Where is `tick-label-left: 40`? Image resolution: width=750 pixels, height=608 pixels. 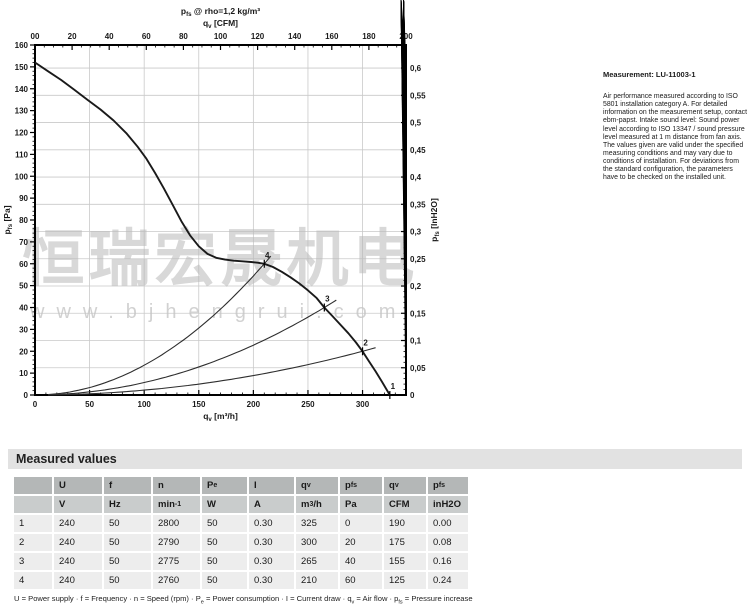
tick-label-left: 40 is located at coordinates (23, 308).